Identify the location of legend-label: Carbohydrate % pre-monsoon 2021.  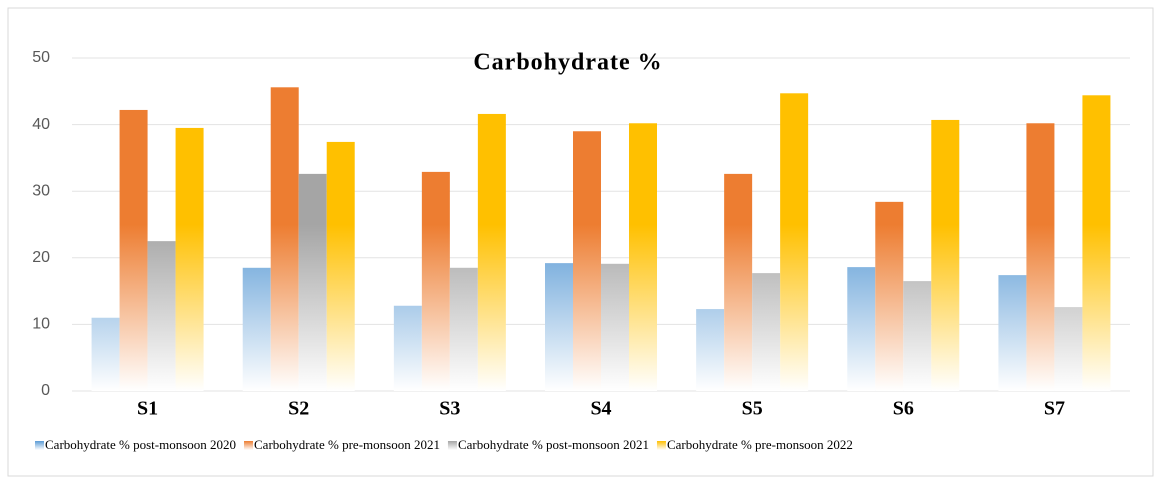
(347, 444).